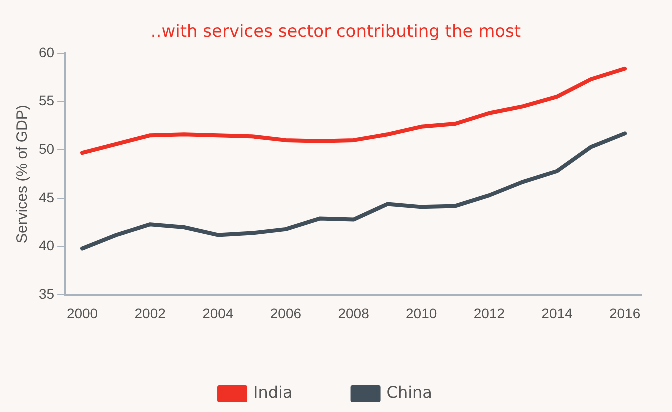 The width and height of the screenshot is (672, 412). I want to click on y-tick-label: 55, so click(46, 100).